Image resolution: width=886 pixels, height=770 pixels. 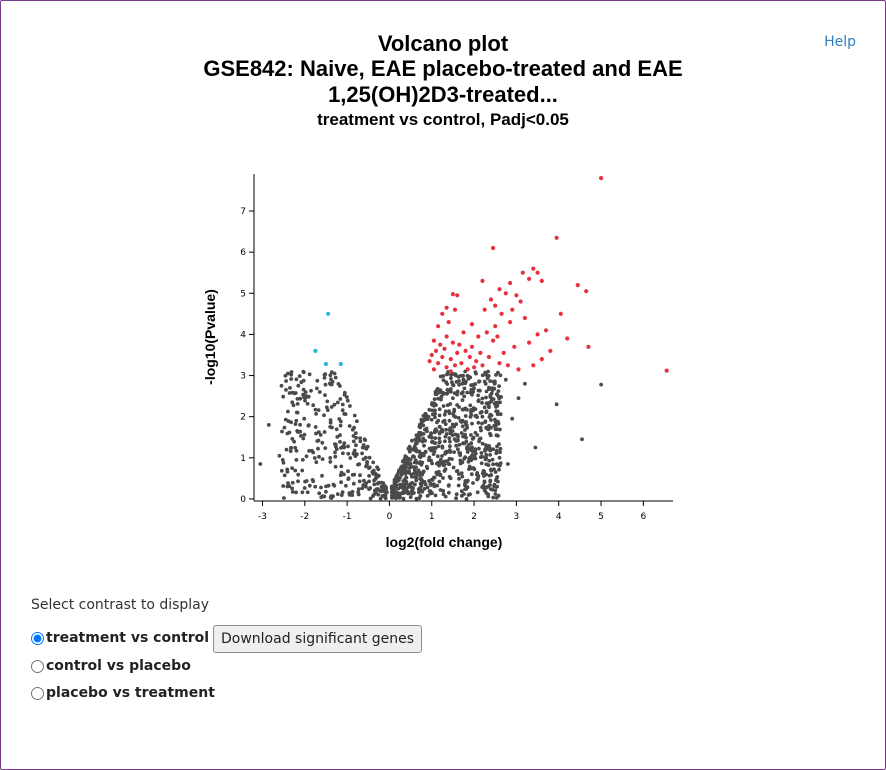 I want to click on radio-label: treatment vs control, so click(x=128, y=638).